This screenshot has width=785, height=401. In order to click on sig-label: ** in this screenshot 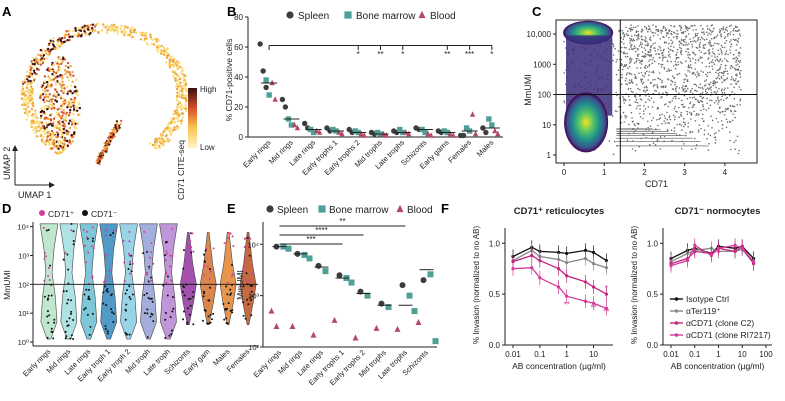, I will do `click(567, 304)`.